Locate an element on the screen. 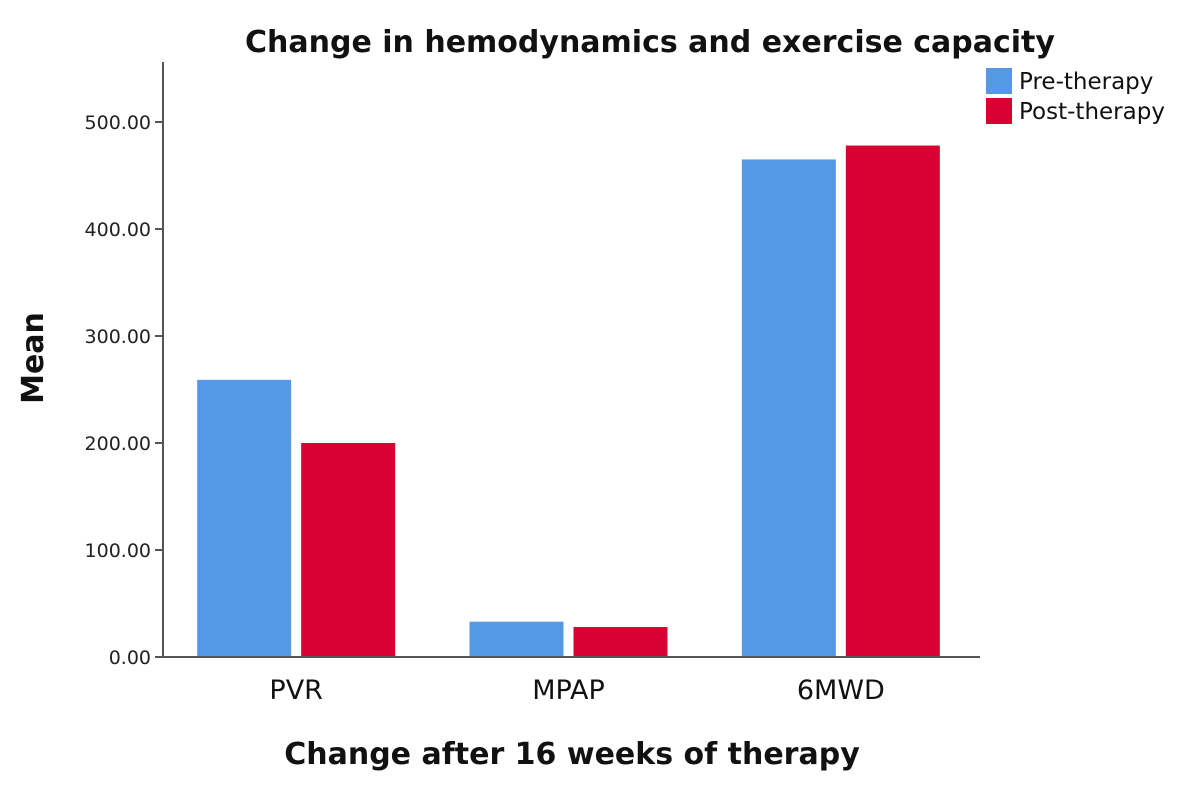 Image resolution: width=1200 pixels, height=787 pixels. bar-pvr-pre-therapy is located at coordinates (244, 518).